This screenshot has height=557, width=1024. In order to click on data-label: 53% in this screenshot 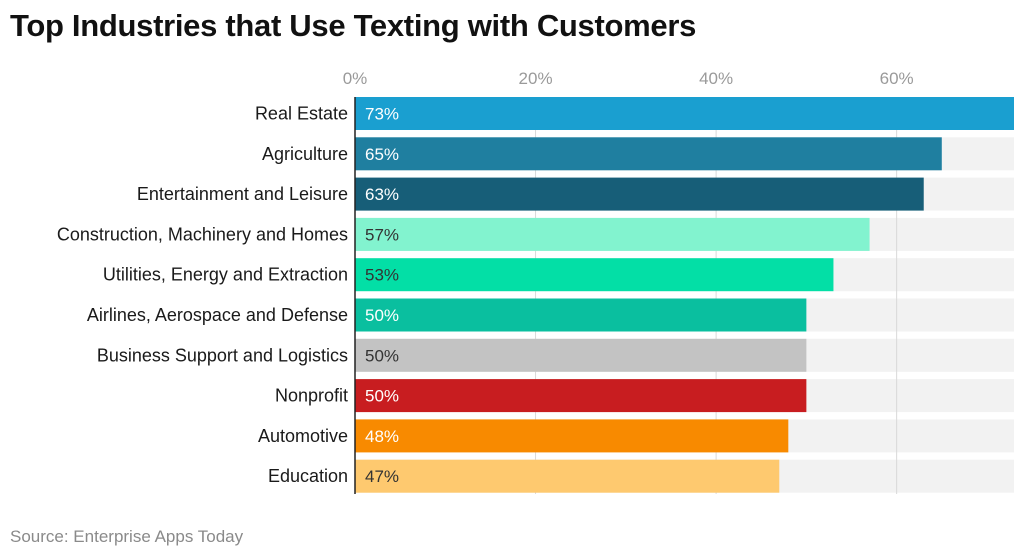, I will do `click(382, 275)`.